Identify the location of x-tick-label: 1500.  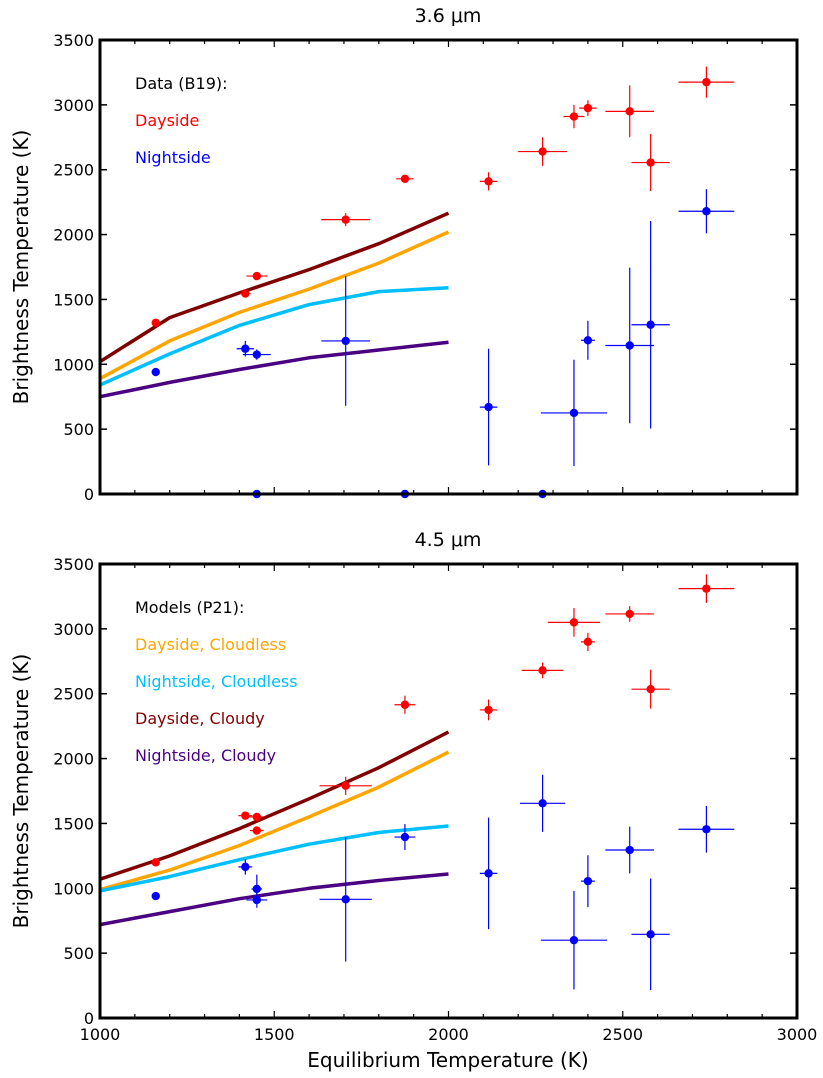
(274, 1034).